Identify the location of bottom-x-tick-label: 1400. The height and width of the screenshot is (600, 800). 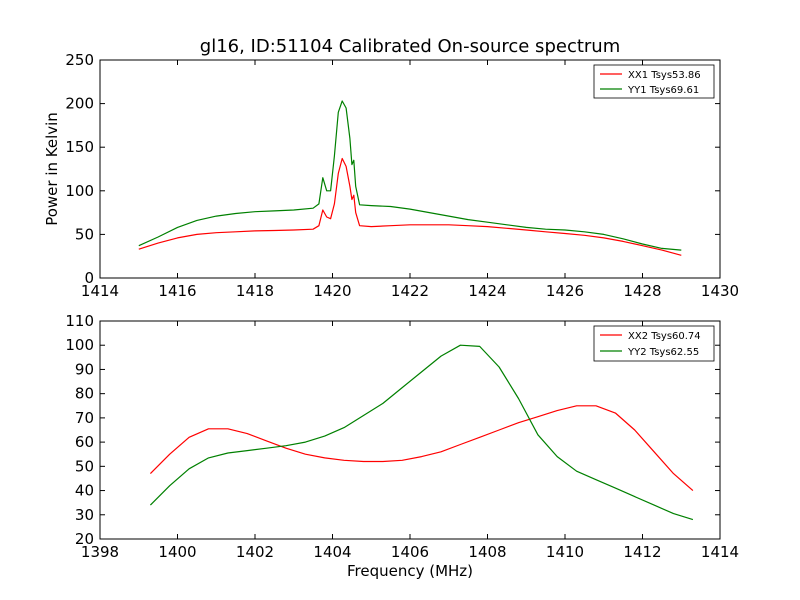
(177, 552).